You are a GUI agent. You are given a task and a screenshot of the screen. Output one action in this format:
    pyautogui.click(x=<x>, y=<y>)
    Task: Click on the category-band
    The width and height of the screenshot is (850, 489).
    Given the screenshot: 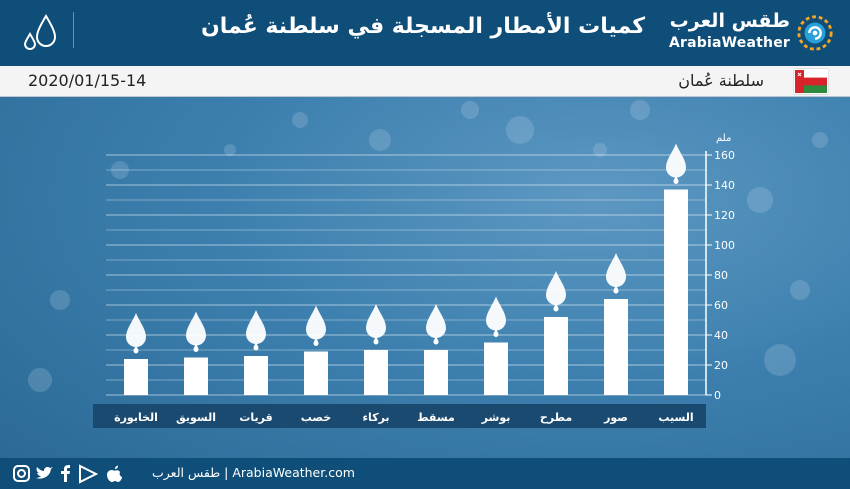 What is the action you would take?
    pyautogui.click(x=399, y=416)
    